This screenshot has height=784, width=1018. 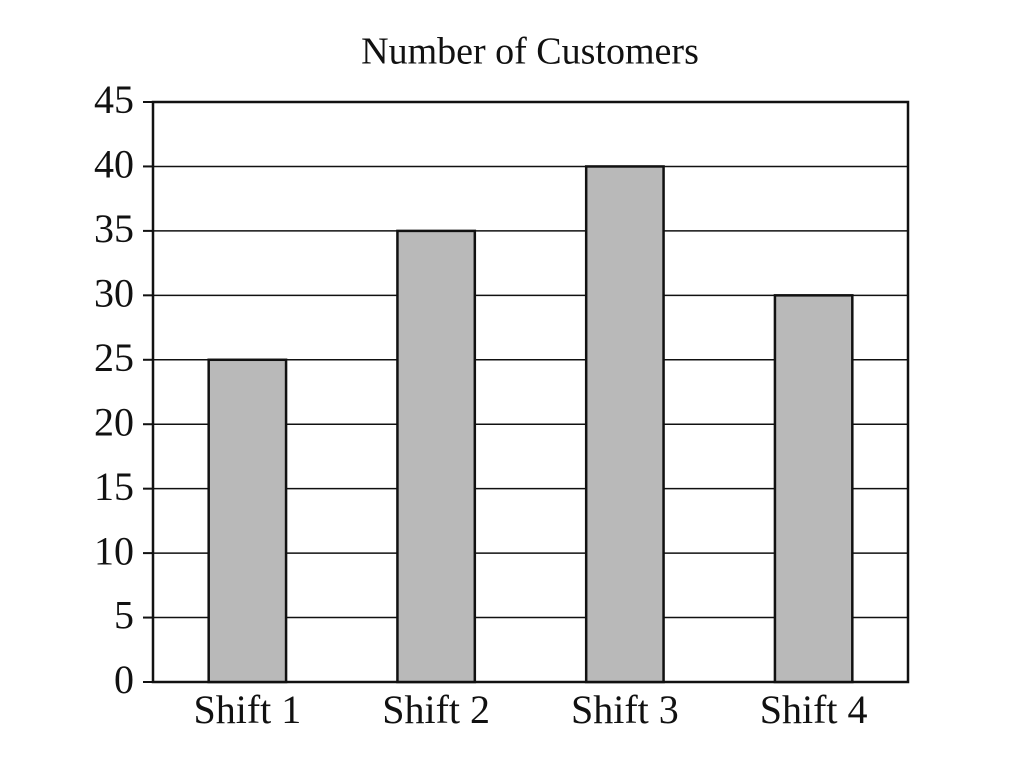 I want to click on y-tick-label: 30, so click(x=114, y=293).